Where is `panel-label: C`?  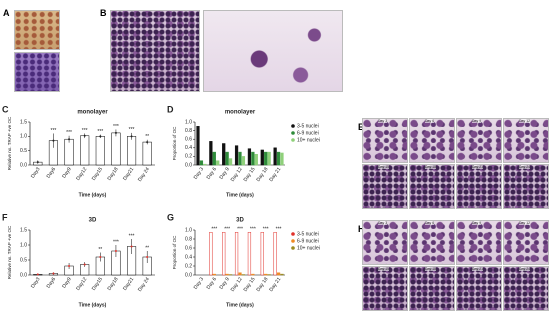
panel-label: C is located at coordinates (5, 109).